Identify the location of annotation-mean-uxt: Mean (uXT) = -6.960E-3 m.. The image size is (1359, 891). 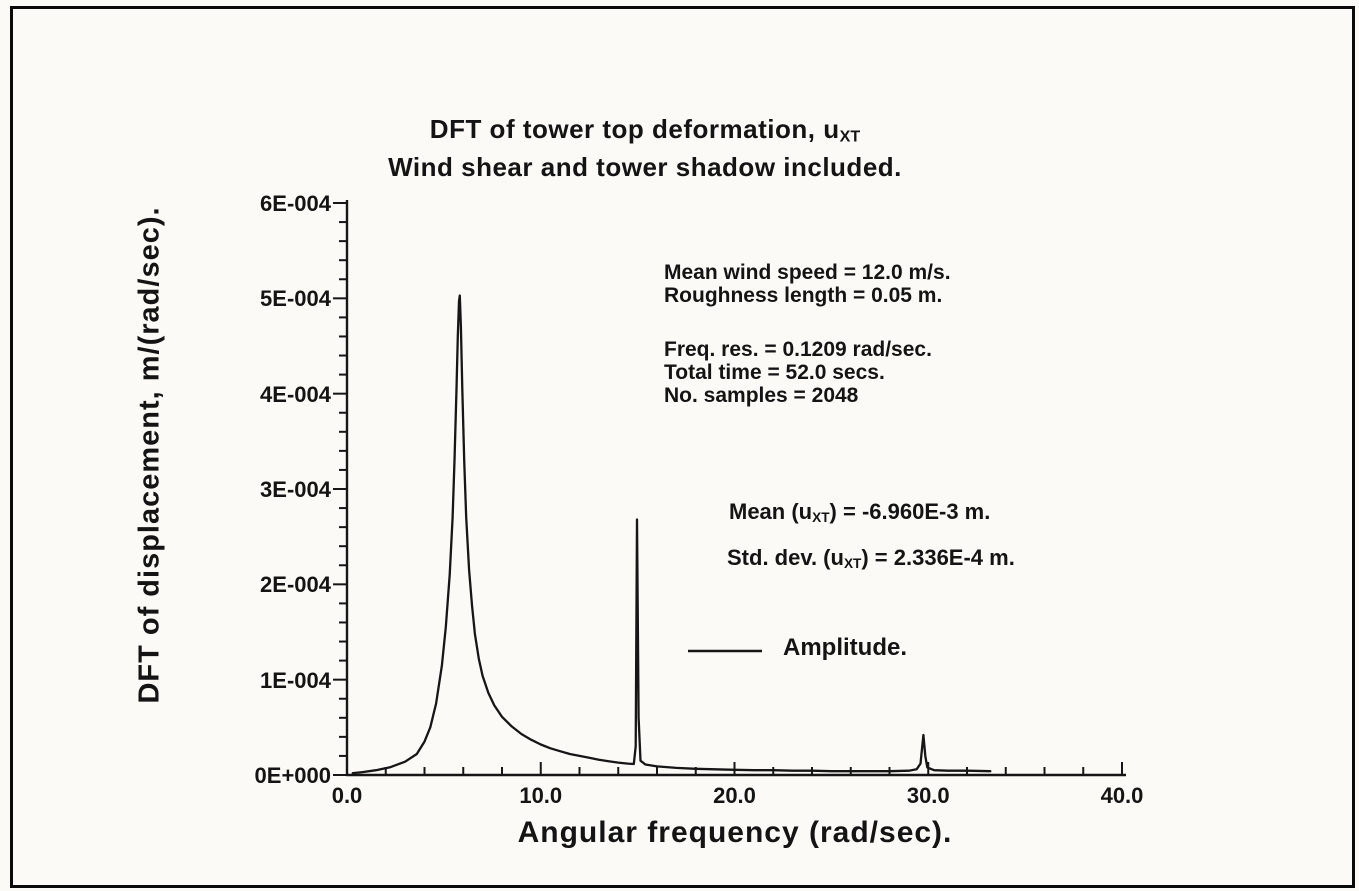
(859, 514).